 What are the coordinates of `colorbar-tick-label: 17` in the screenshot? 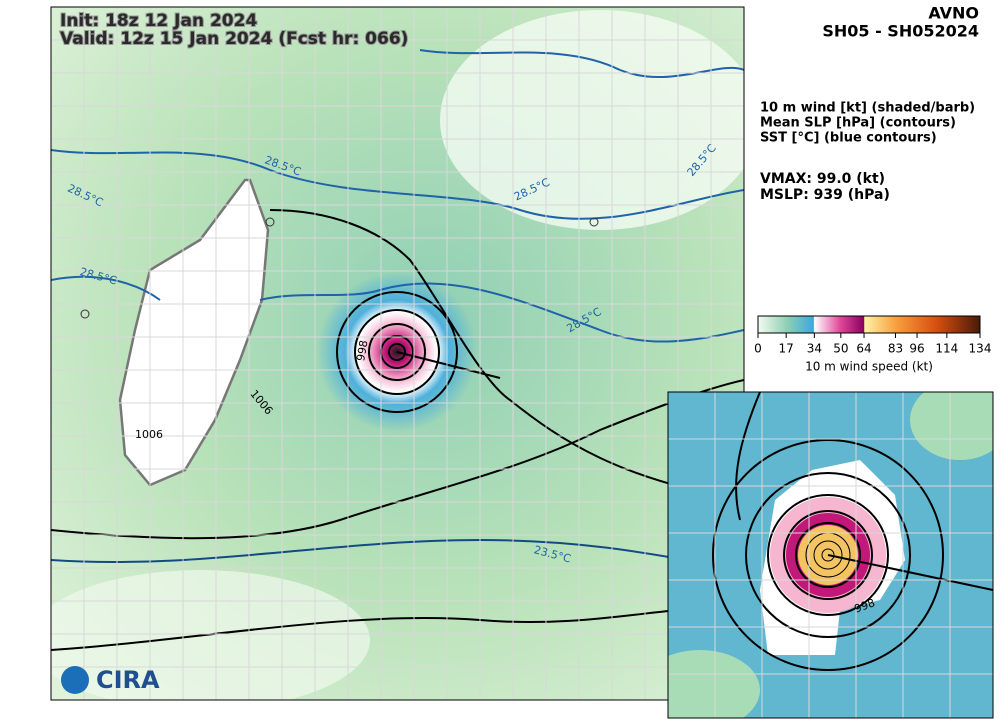 It's located at (786, 349).